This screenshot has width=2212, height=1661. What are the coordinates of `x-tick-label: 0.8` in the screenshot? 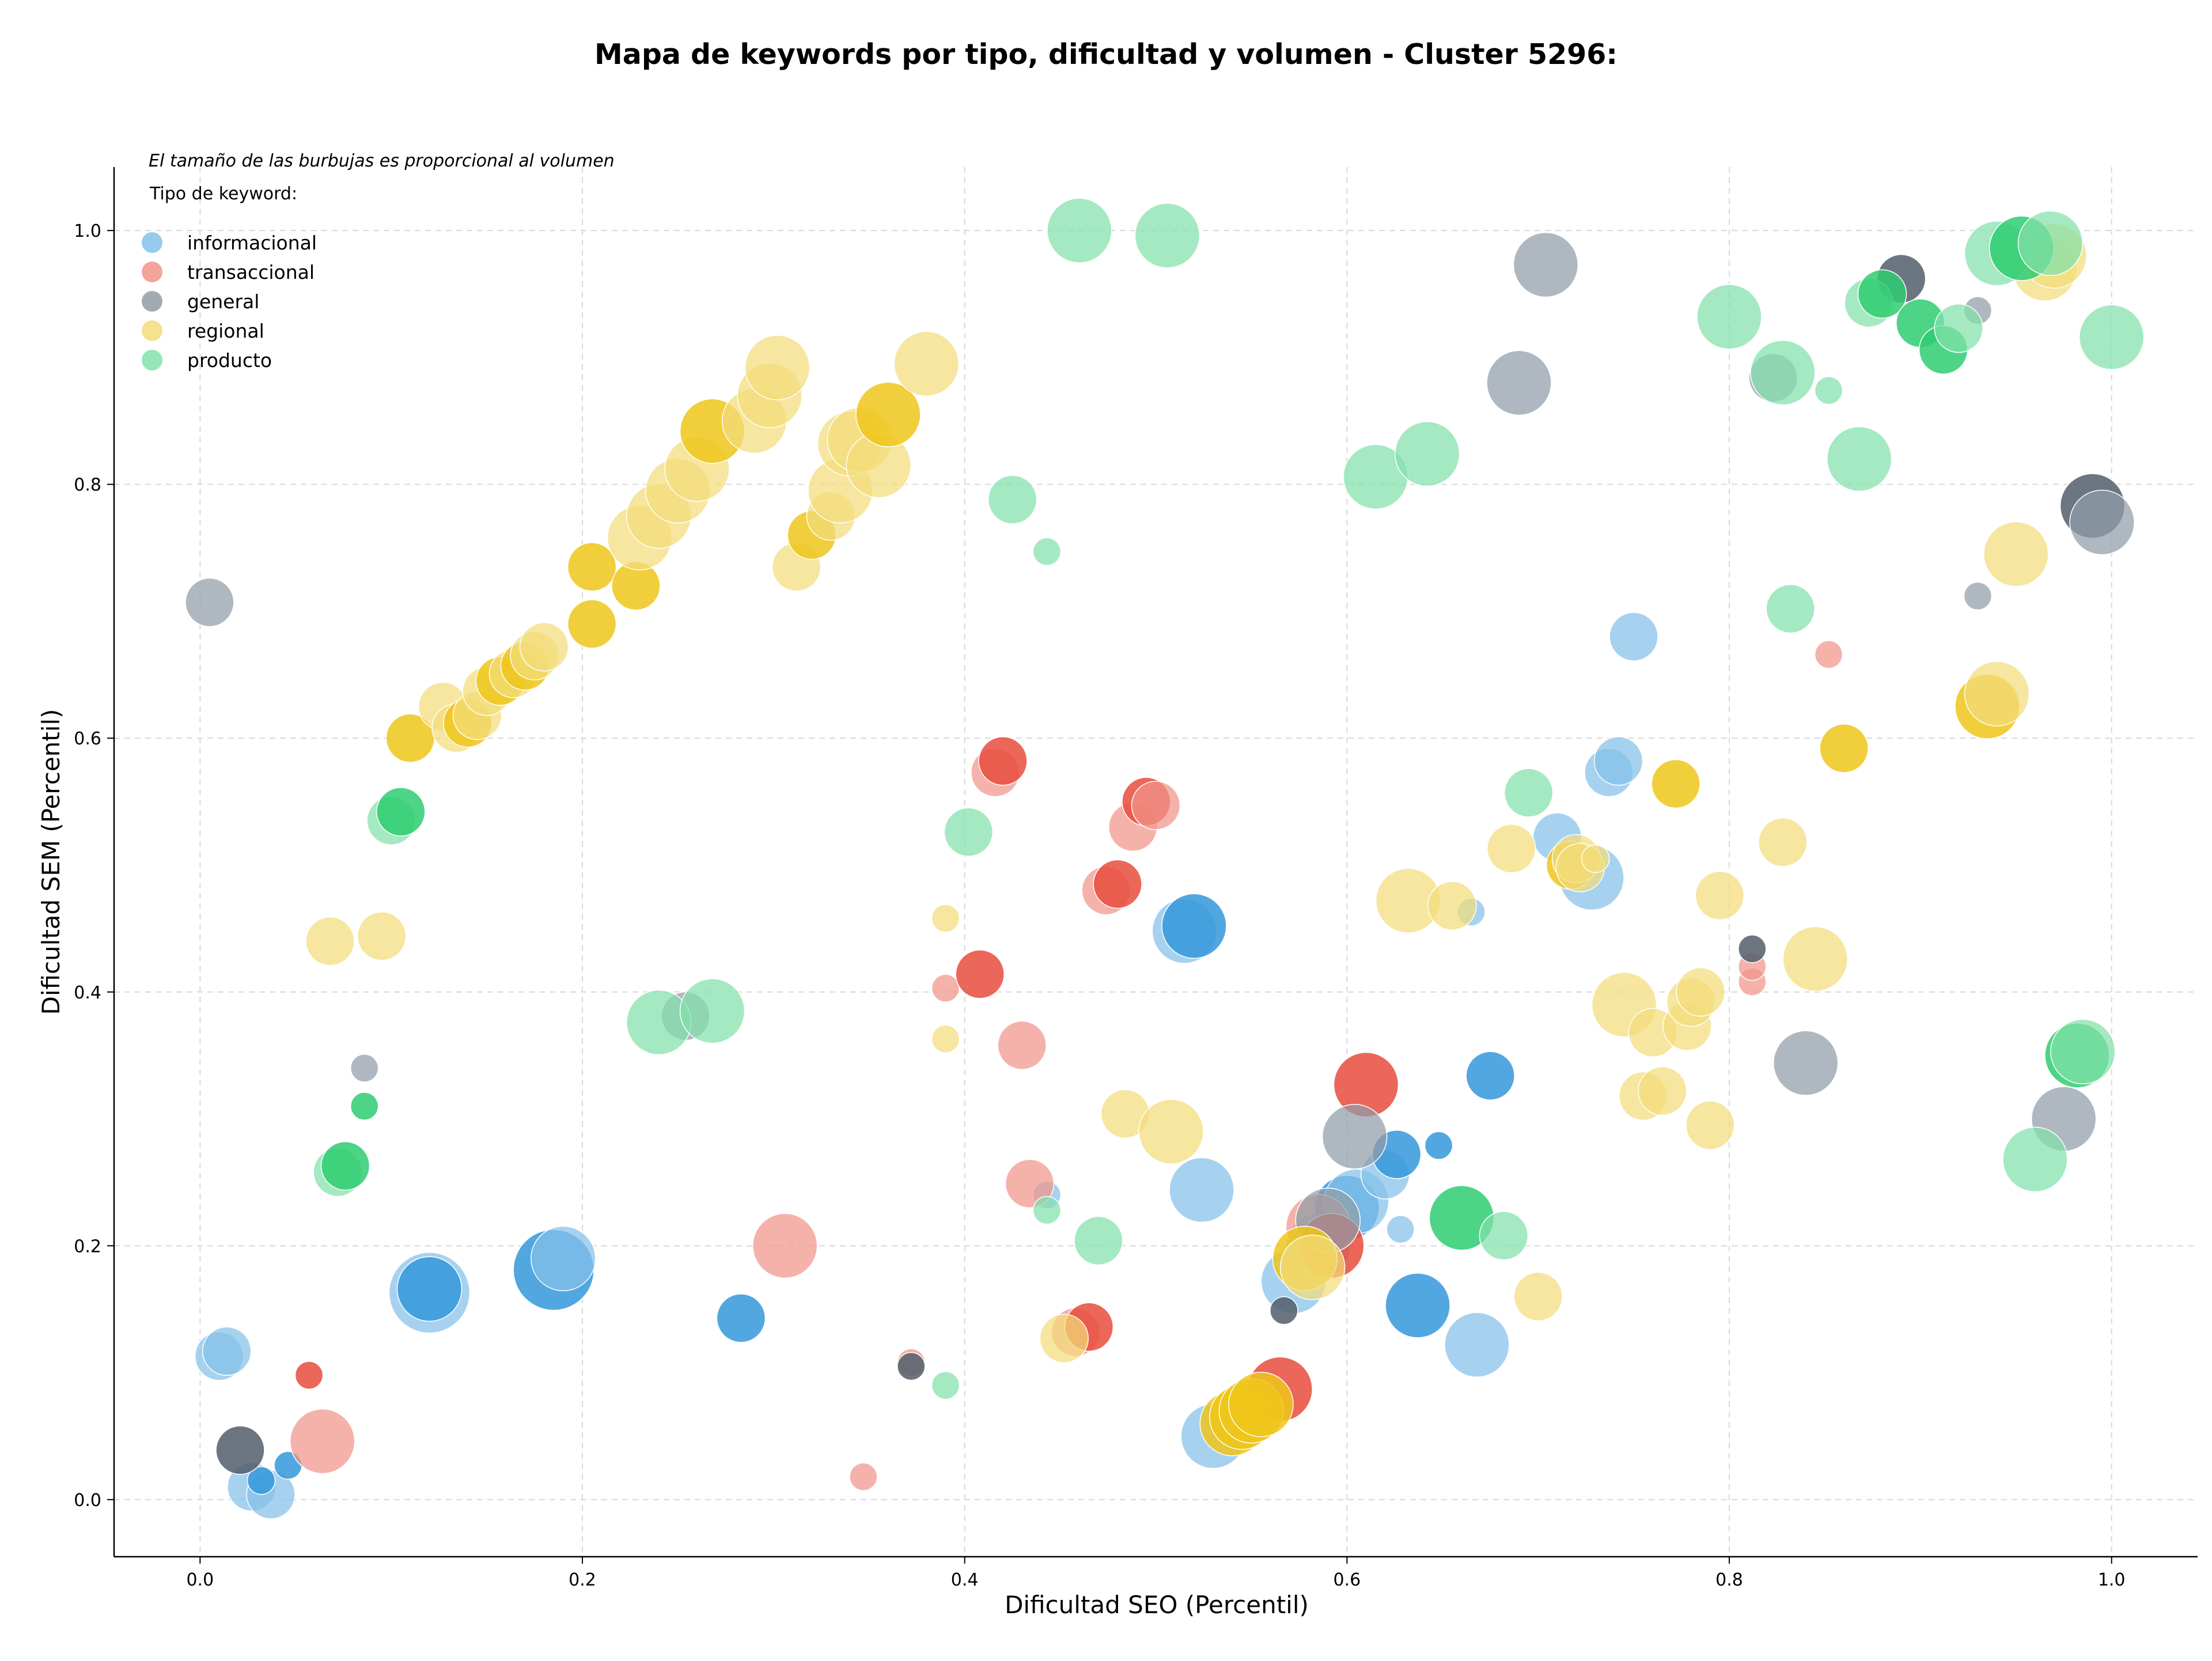 It's located at (1729, 1580).